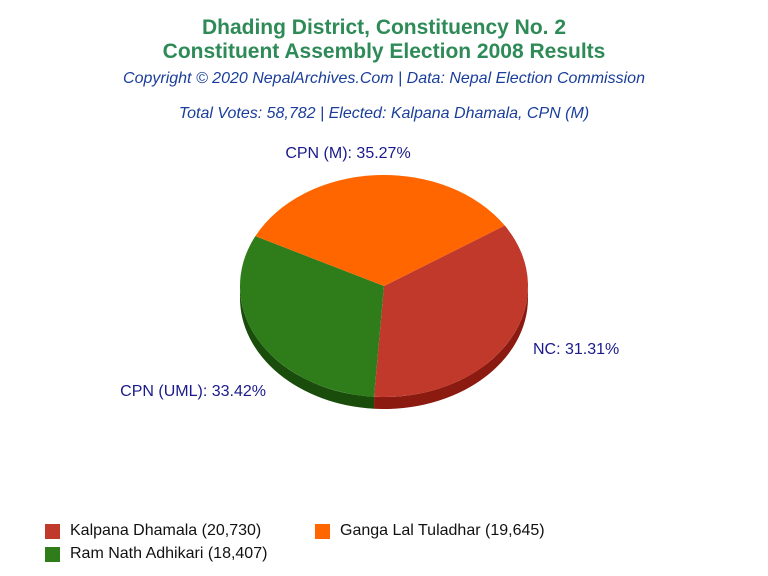 This screenshot has width=768, height=576. I want to click on legend-item-ram-nath-adhikari: Ram Nath Adhikari (18,407), so click(156, 554).